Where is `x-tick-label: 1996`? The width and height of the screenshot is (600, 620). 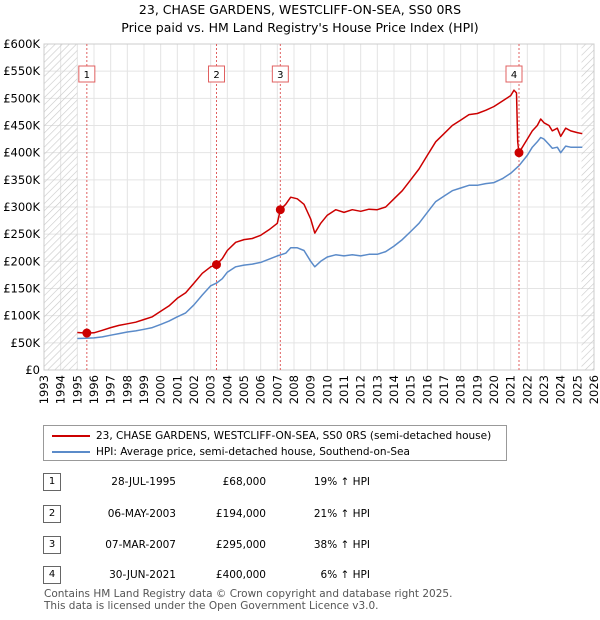
x-tick-label: 1996 is located at coordinates (94, 389).